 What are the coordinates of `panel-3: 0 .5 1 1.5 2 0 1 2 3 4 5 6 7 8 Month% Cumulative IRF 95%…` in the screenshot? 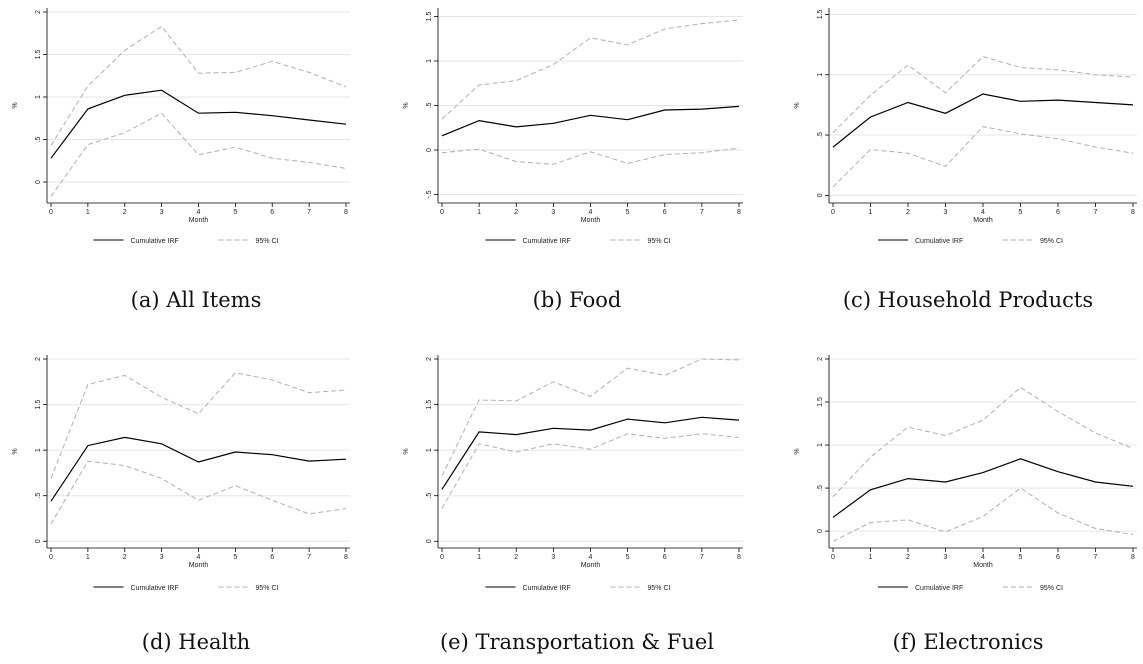 It's located at (181, 473).